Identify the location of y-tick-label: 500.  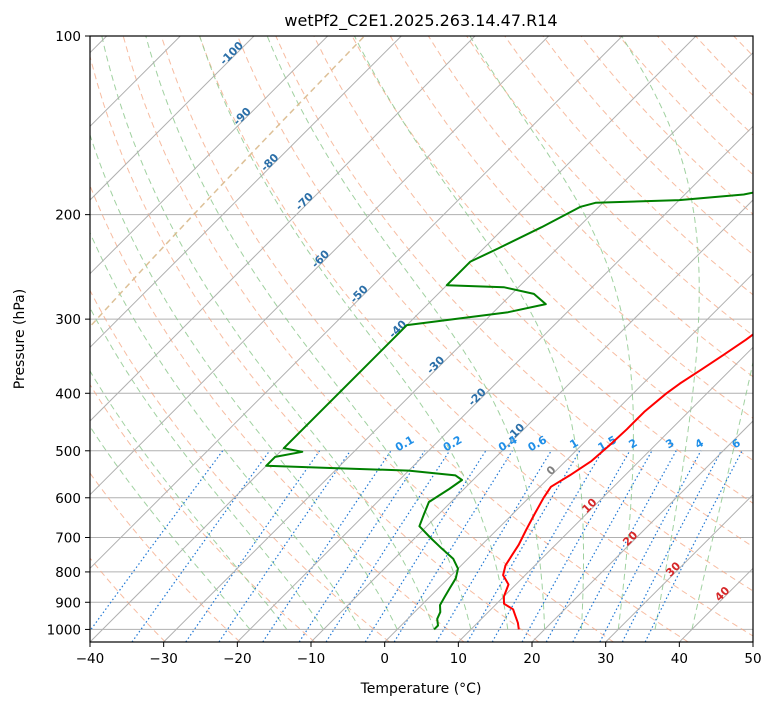
(68, 452).